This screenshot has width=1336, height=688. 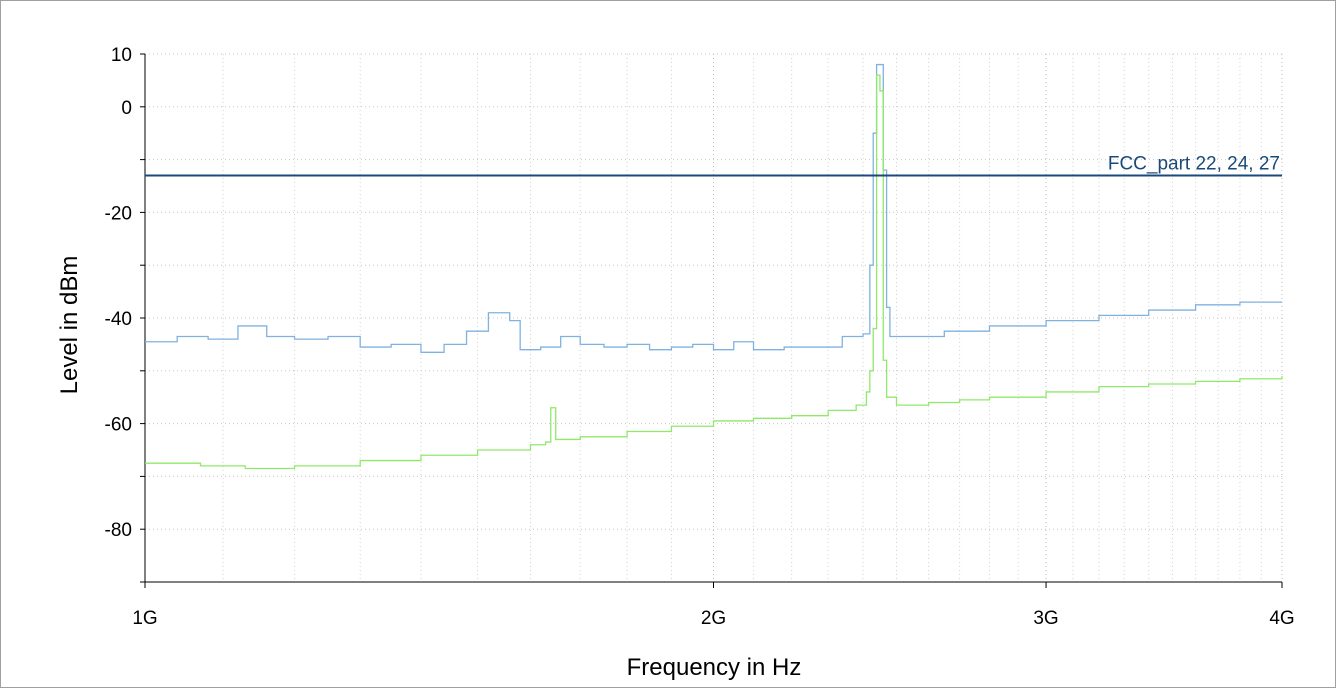 I want to click on x-tick-label: 4G, so click(x=1281, y=618).